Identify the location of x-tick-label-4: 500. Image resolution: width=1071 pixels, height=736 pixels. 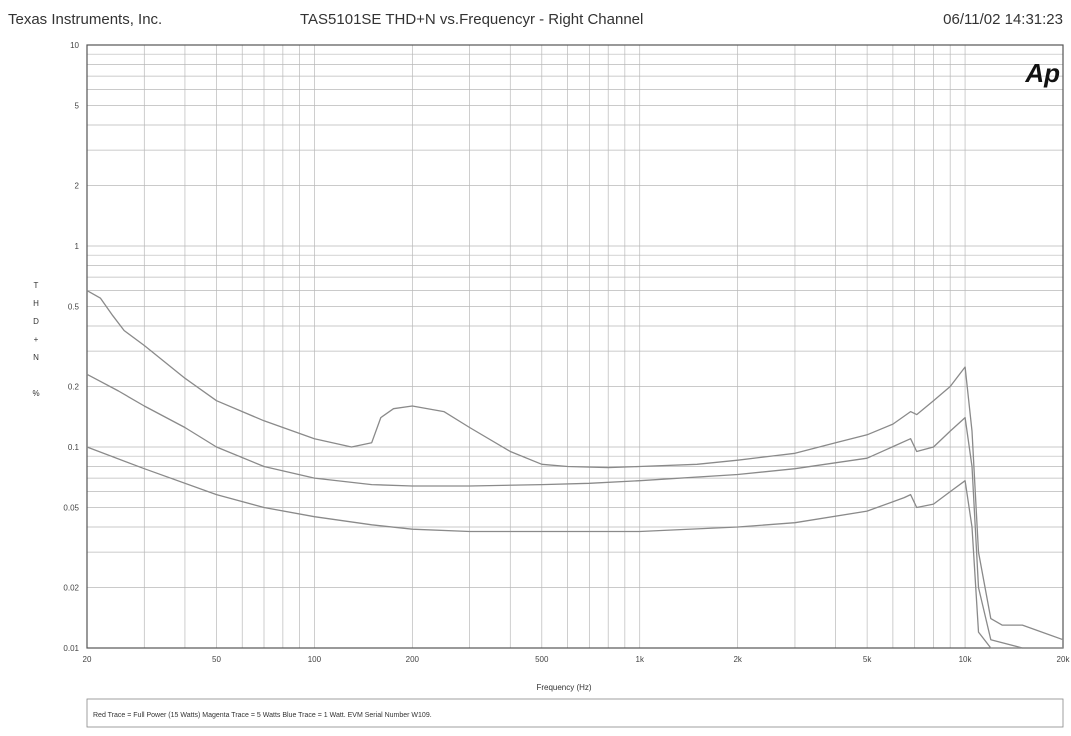
(542, 659).